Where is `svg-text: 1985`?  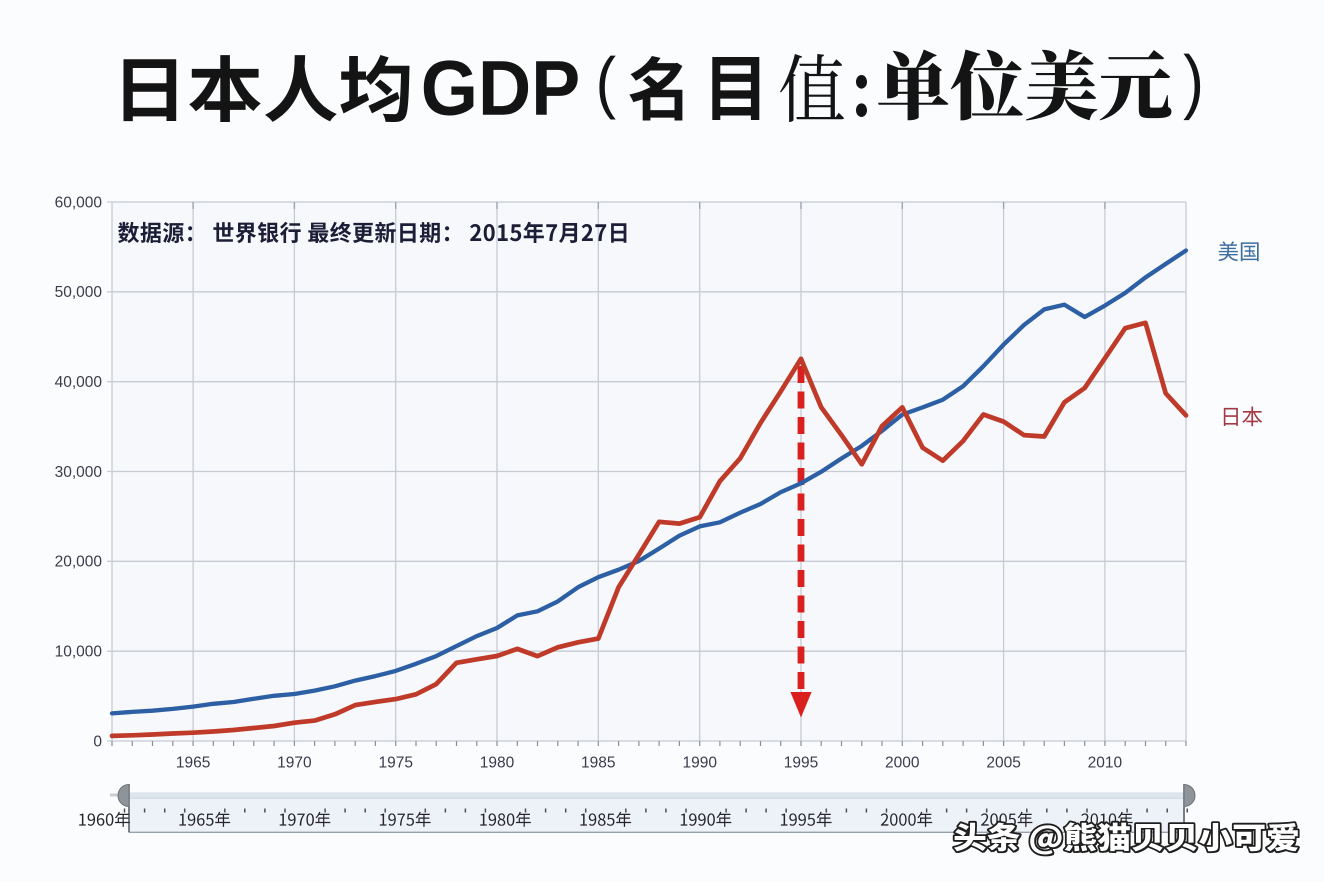 svg-text: 1985 is located at coordinates (598, 763).